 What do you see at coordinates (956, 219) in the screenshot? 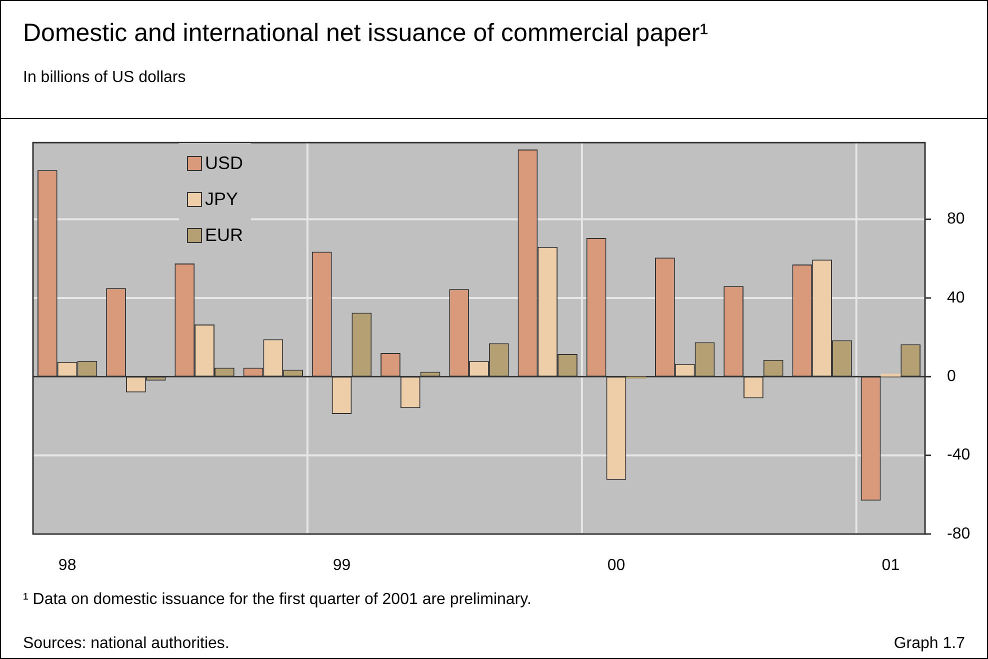
I see `y-tick-label: 80` at bounding box center [956, 219].